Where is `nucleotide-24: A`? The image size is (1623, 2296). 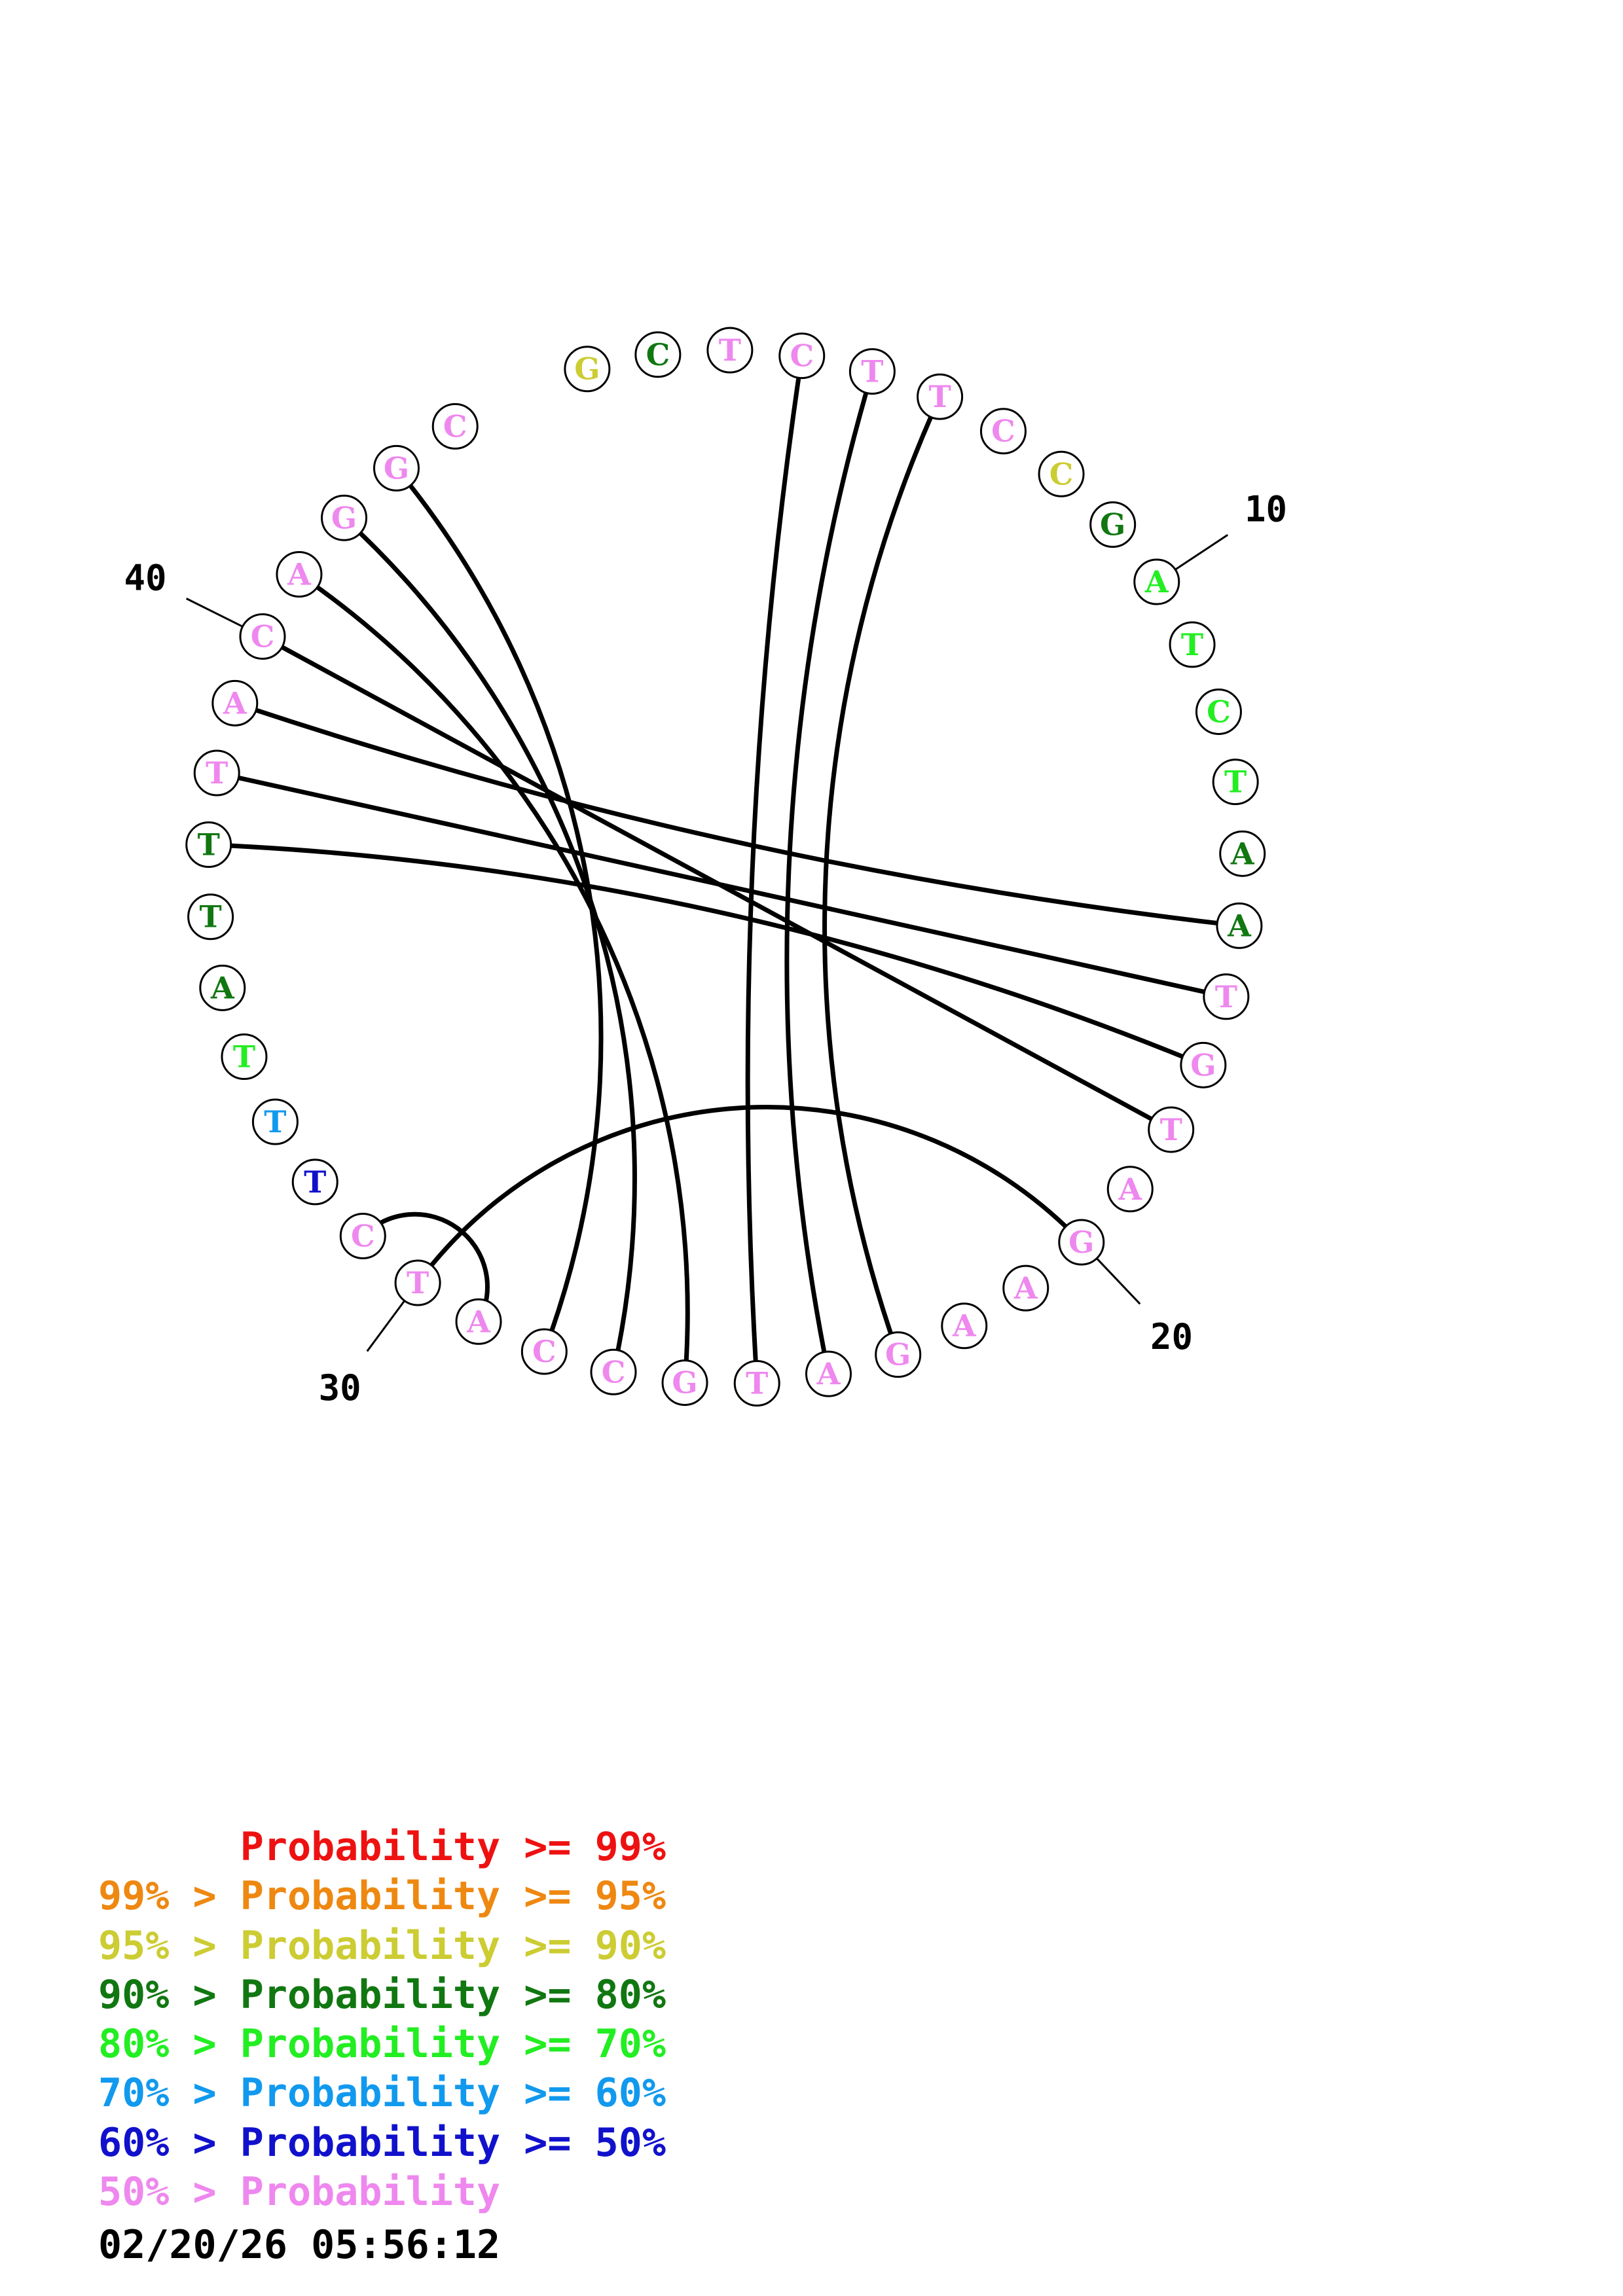 nucleotide-24: A is located at coordinates (828, 1373).